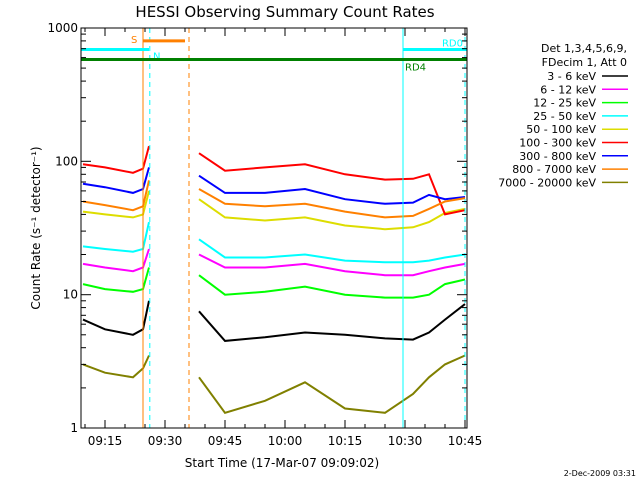  What do you see at coordinates (116, 204) in the screenshot?
I see `series-line-5-a` at bounding box center [116, 204].